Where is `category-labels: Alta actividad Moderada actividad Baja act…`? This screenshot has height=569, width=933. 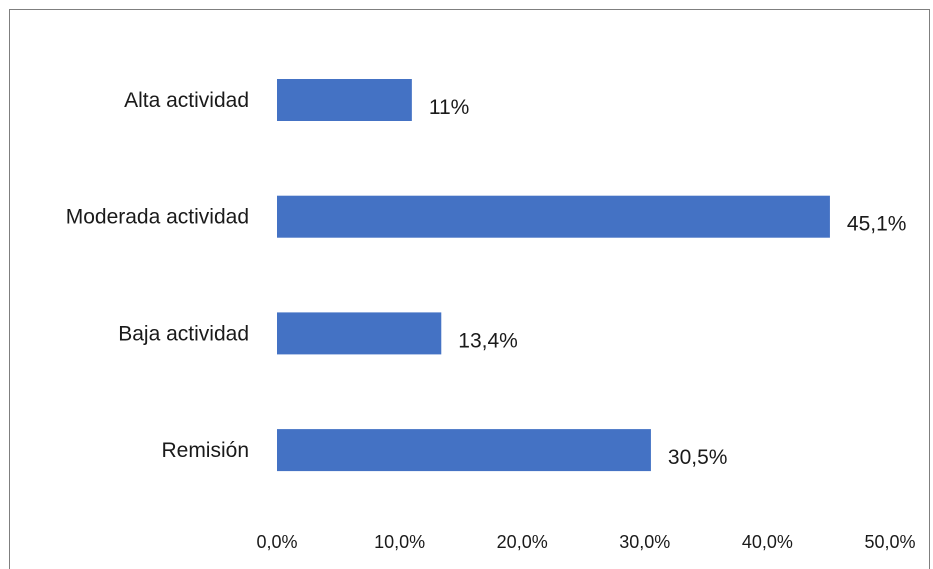 category-labels: Alta actividad Moderada actividad Baja act… is located at coordinates (157, 275).